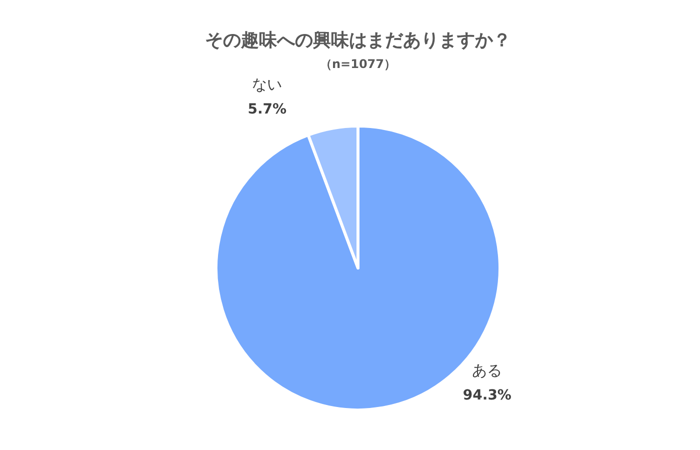 The width and height of the screenshot is (700, 450). I want to click on slice-label: ない, so click(267, 85).